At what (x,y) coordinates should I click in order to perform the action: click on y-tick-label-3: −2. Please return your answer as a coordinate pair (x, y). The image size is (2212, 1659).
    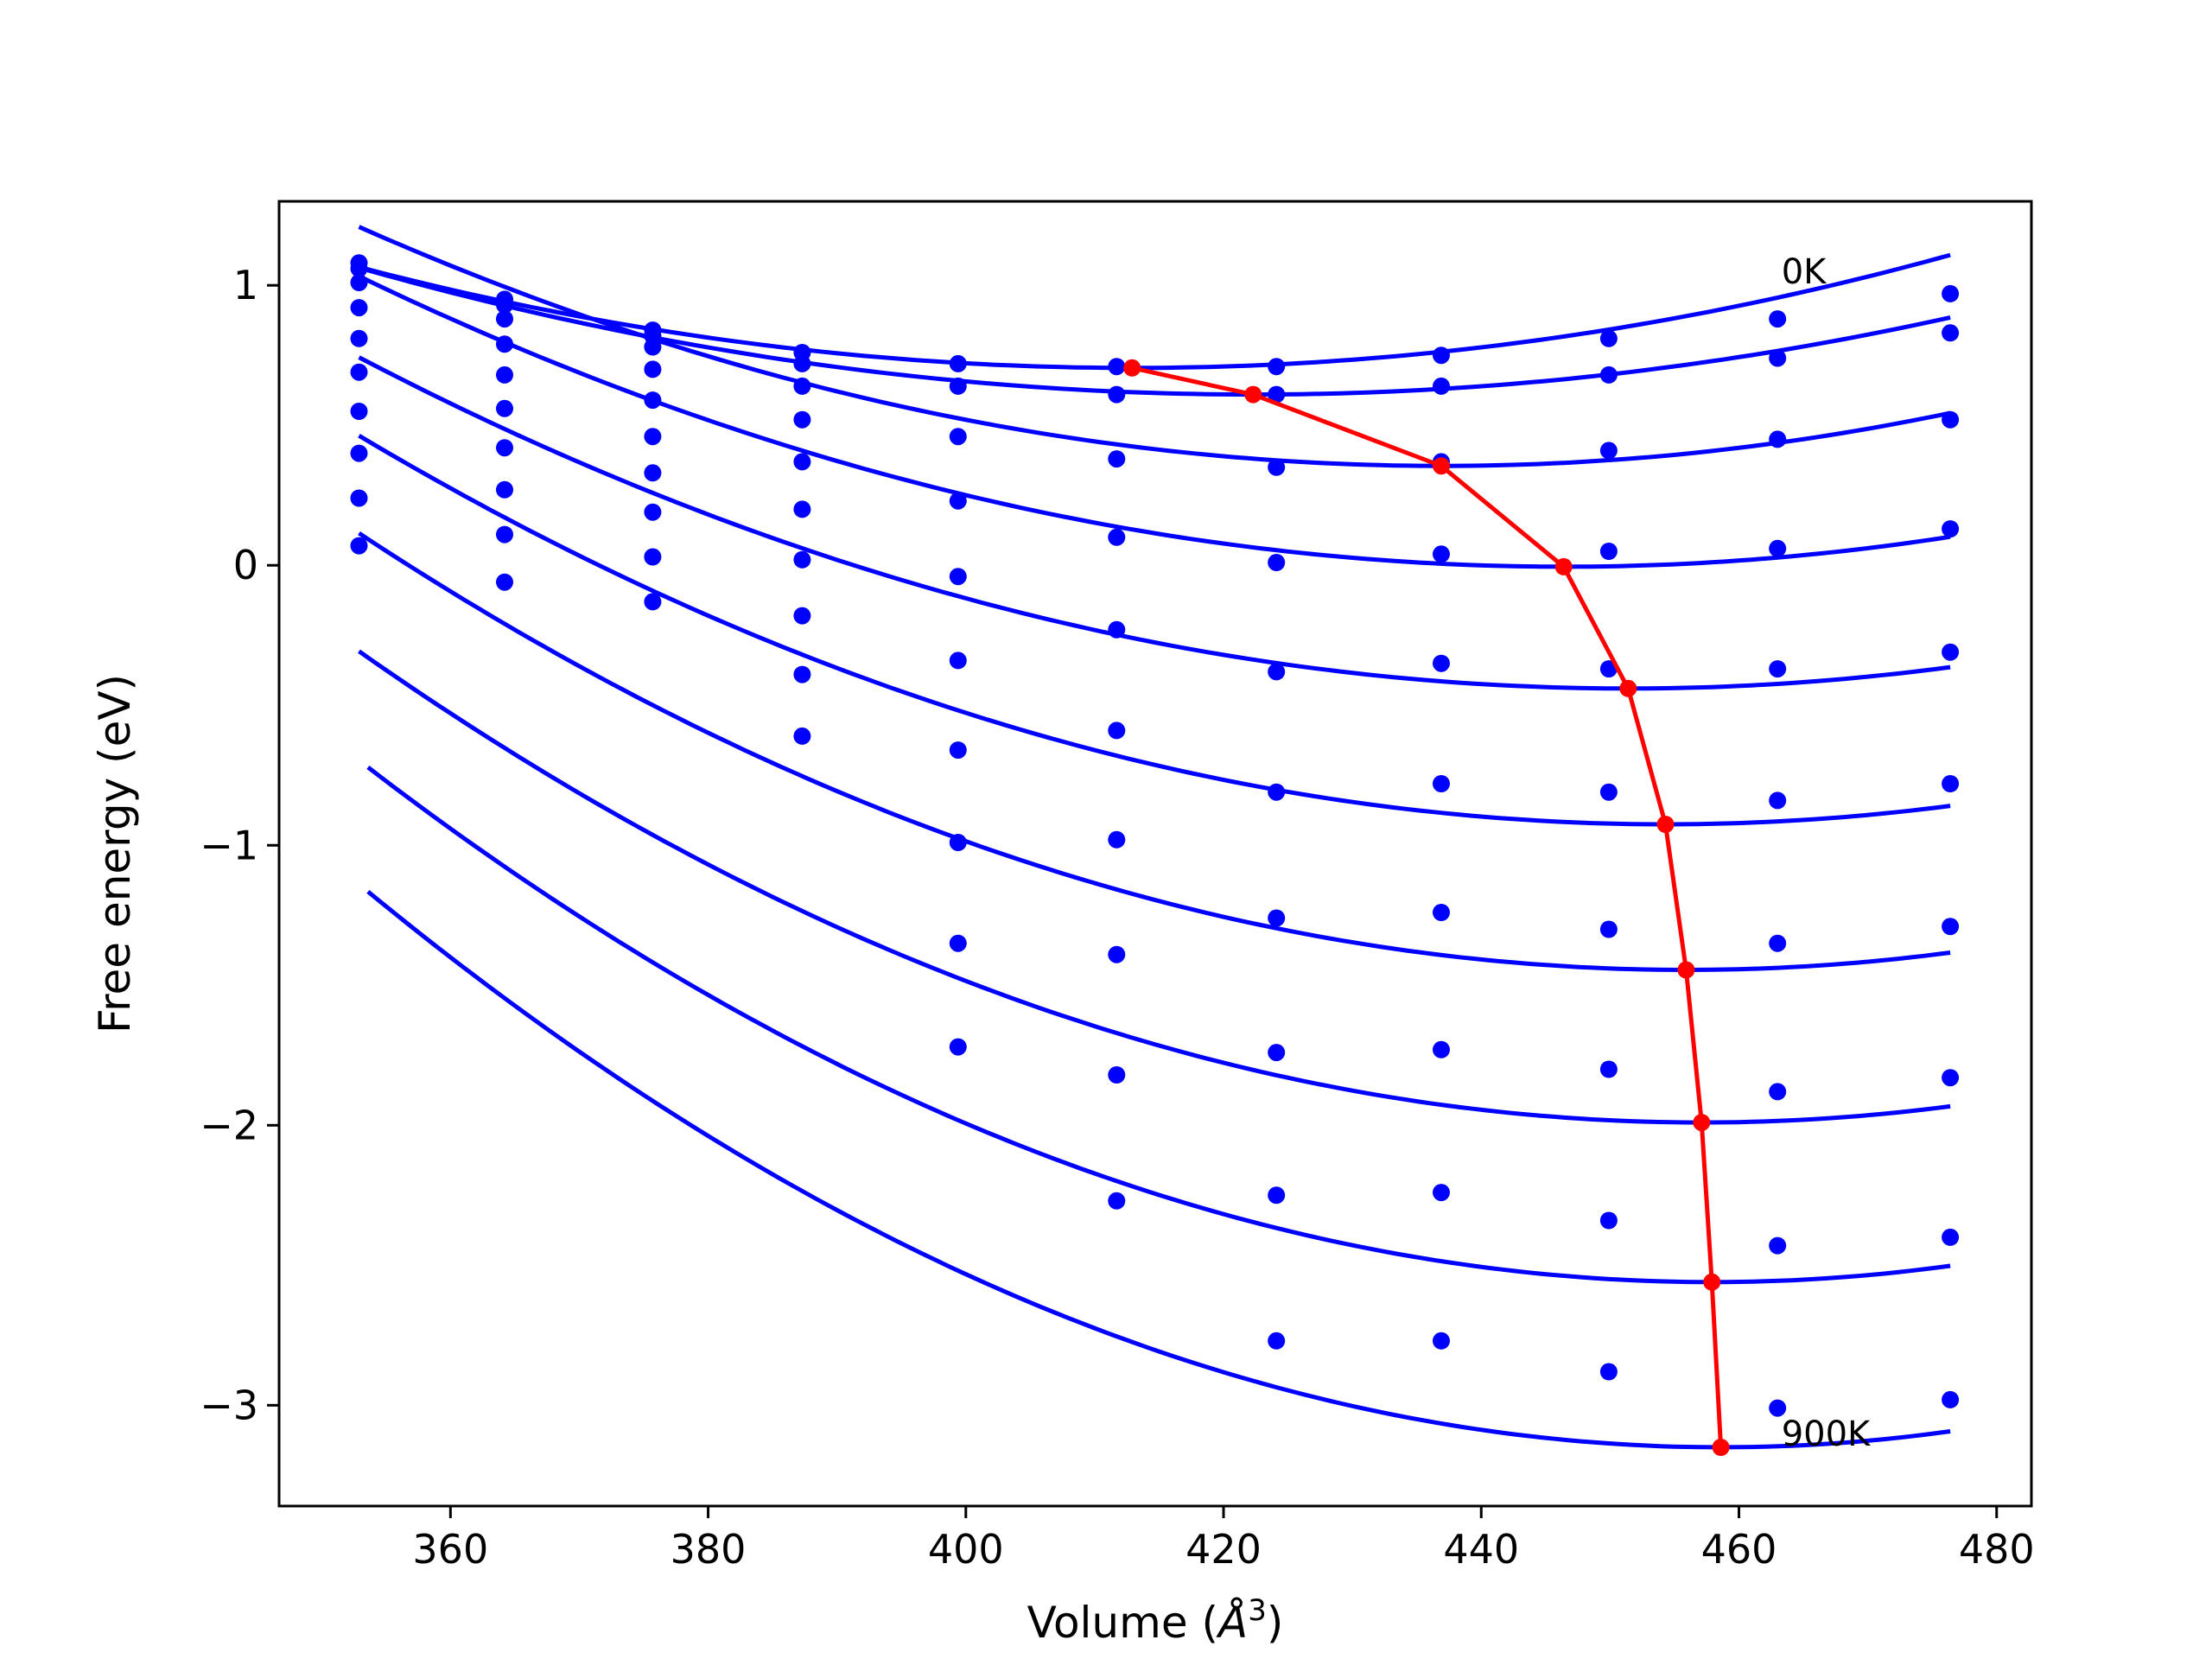
    Looking at the image, I should click on (229, 1125).